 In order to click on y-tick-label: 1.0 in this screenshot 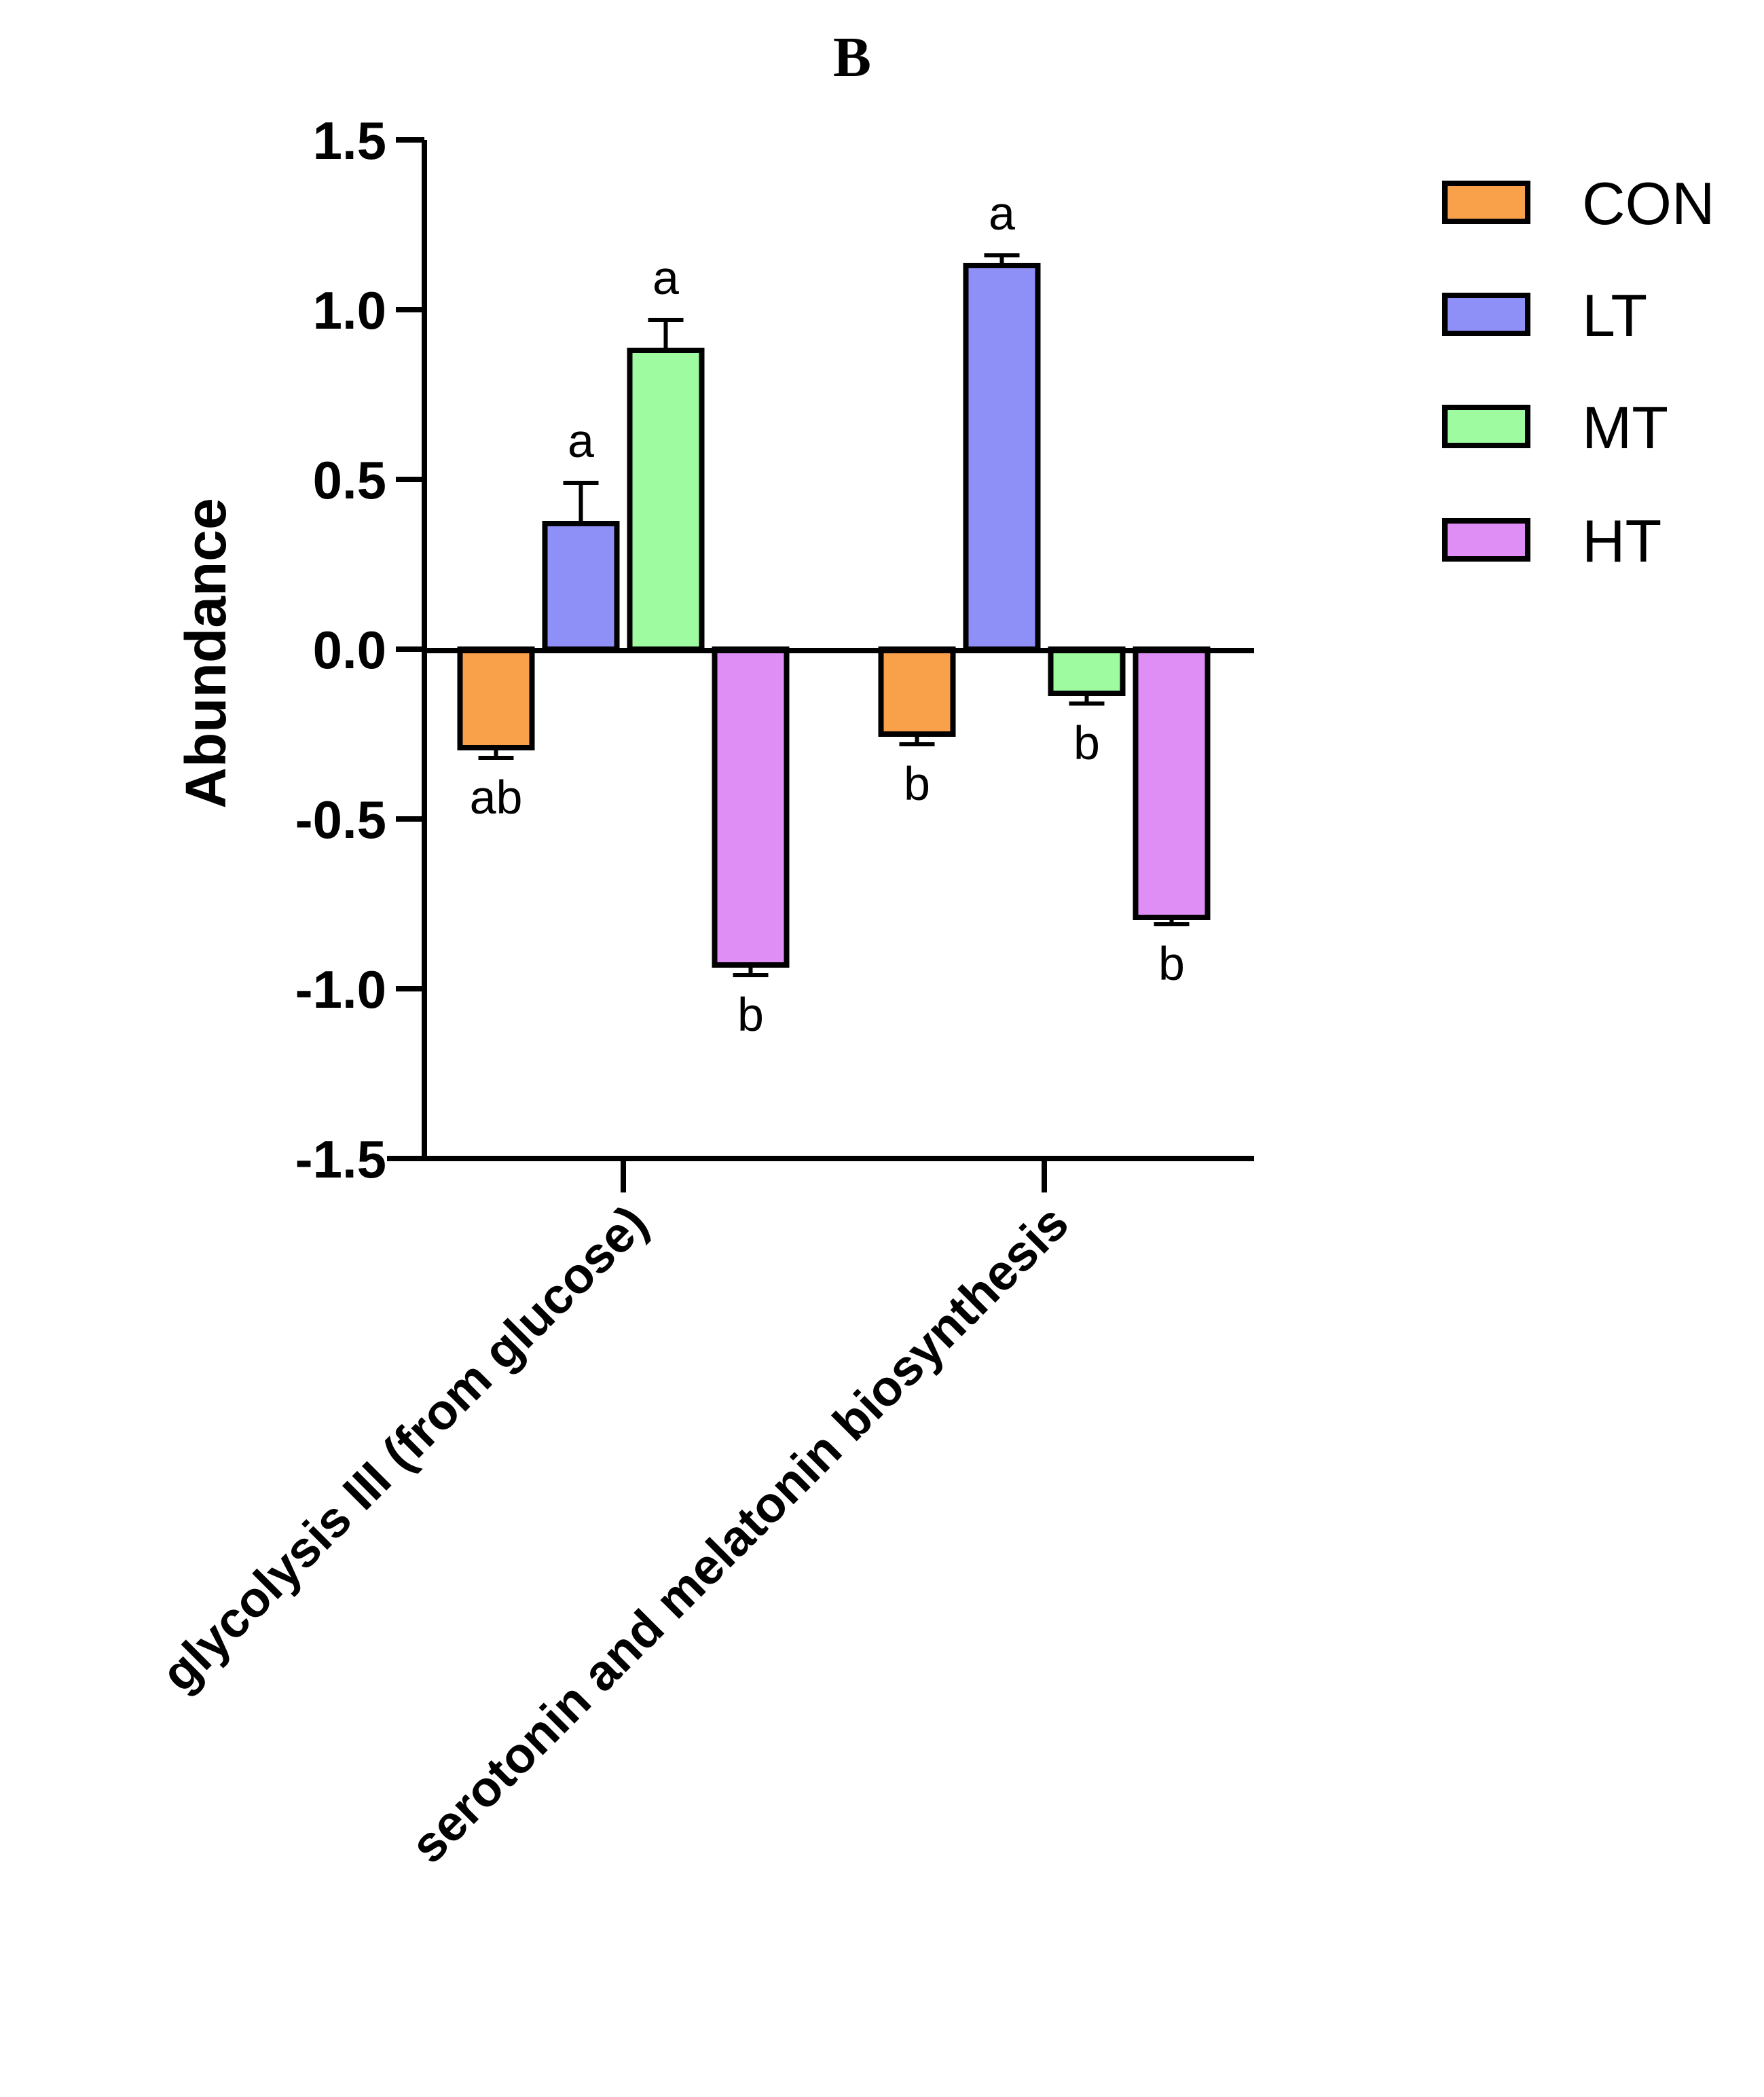, I will do `click(349, 310)`.